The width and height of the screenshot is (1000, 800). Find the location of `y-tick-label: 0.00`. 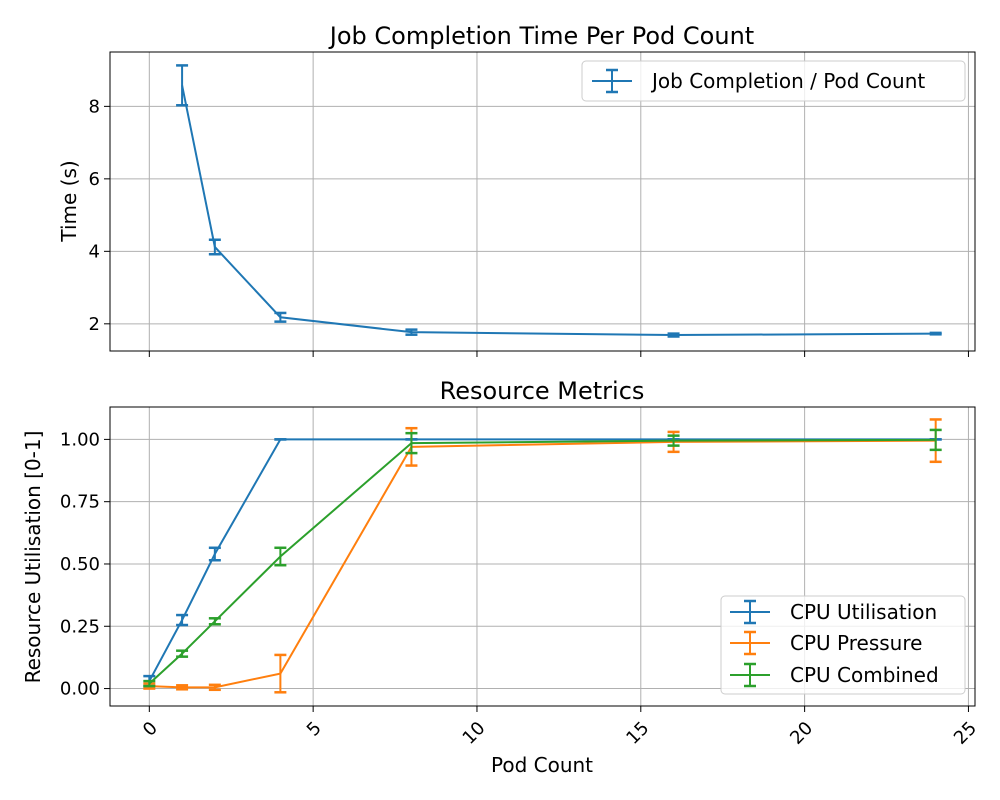

y-tick-label: 0.00 is located at coordinates (80, 689).